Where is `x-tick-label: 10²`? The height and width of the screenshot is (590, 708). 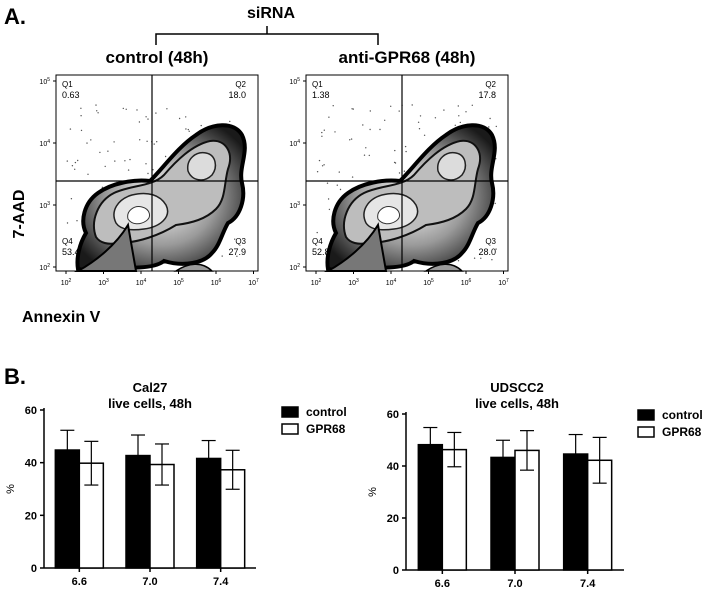
x-tick-label: 10² is located at coordinates (66, 282).